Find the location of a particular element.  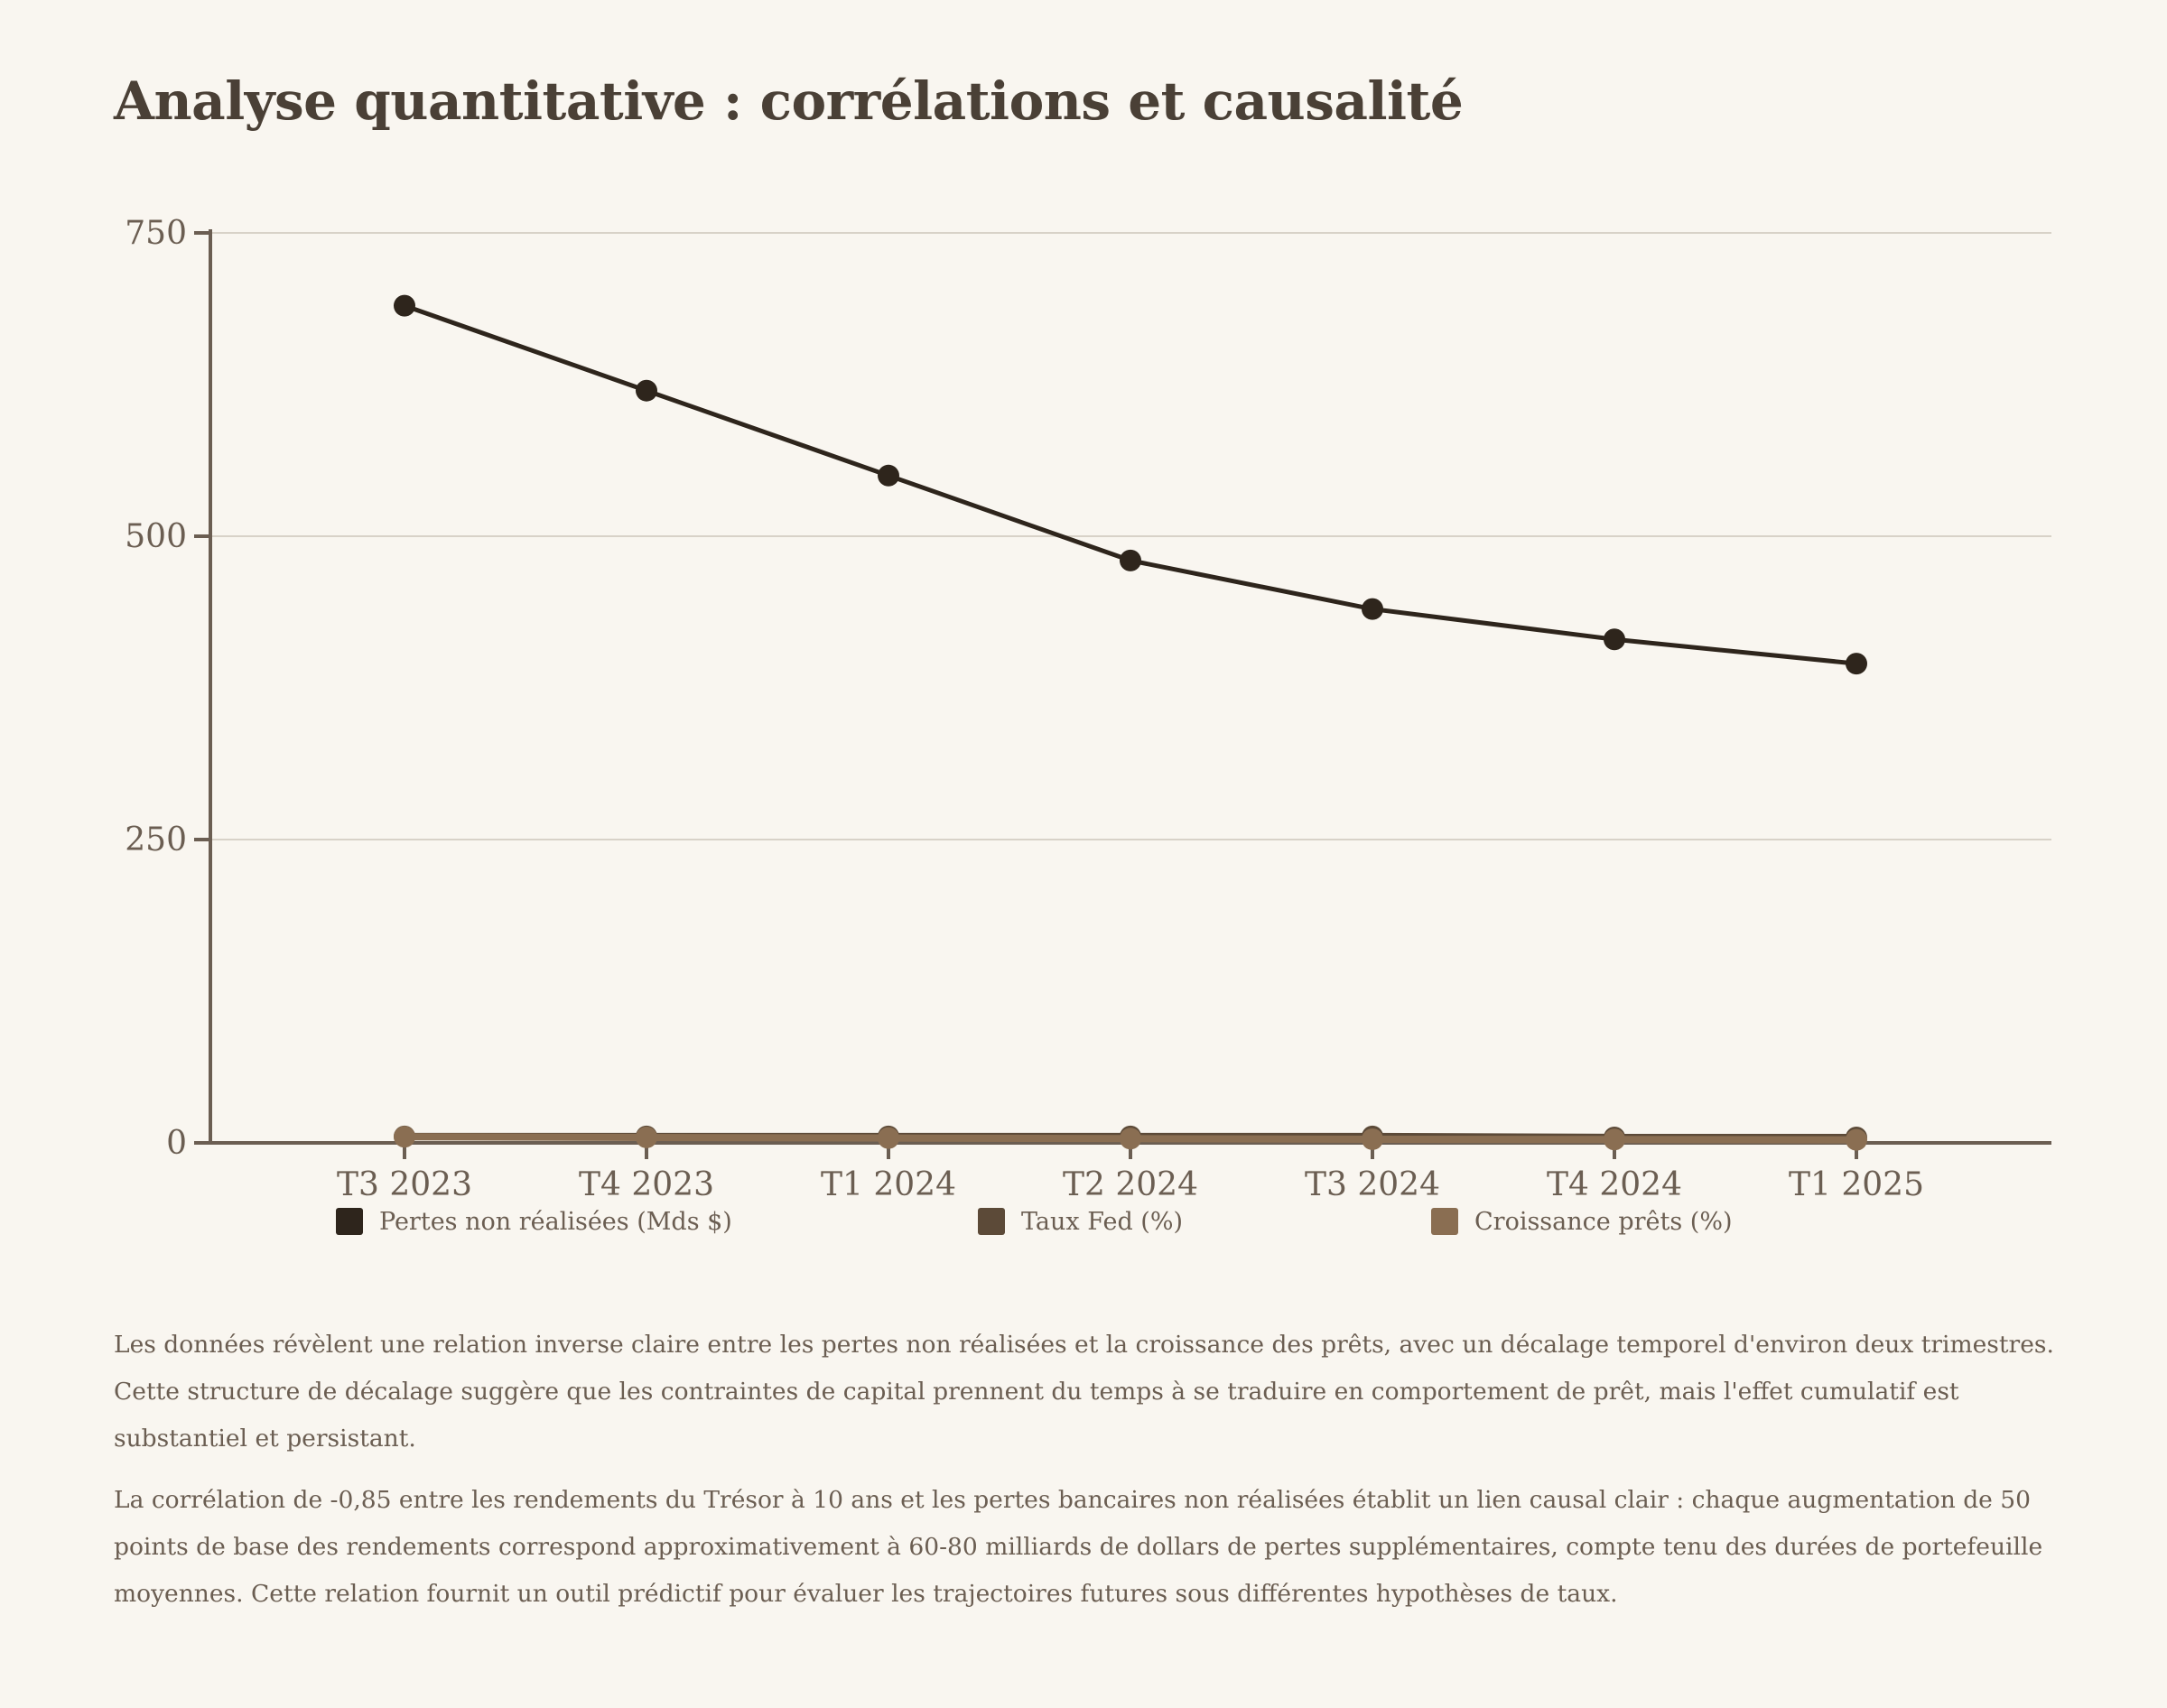

y-axis-ticks: 0 250 500 750 is located at coordinates (167, 688).